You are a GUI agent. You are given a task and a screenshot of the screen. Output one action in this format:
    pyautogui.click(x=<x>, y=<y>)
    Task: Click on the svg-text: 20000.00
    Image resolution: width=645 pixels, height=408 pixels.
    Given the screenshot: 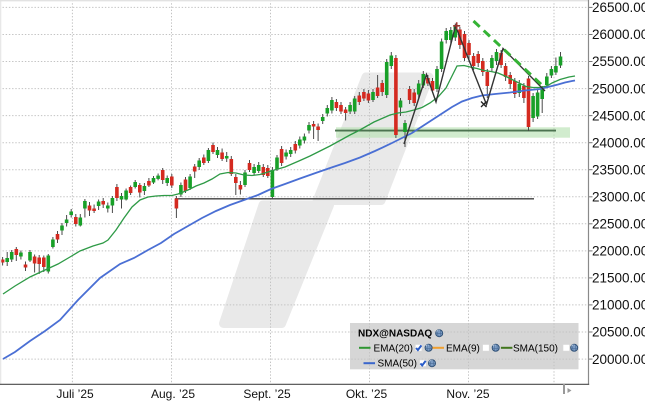 What is the action you would take?
    pyautogui.click(x=618, y=359)
    